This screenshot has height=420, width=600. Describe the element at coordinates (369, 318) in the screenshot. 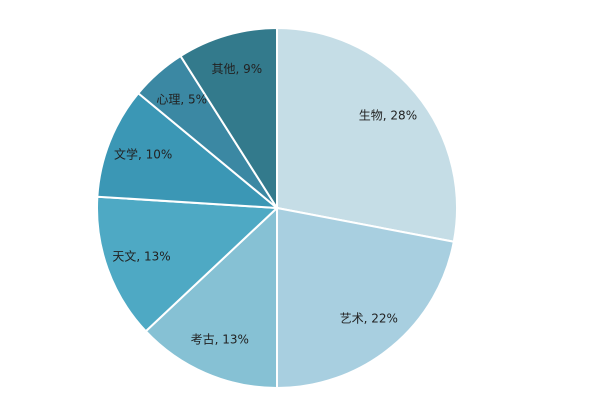

I see `data-label: 艺术, 22%` at that location.